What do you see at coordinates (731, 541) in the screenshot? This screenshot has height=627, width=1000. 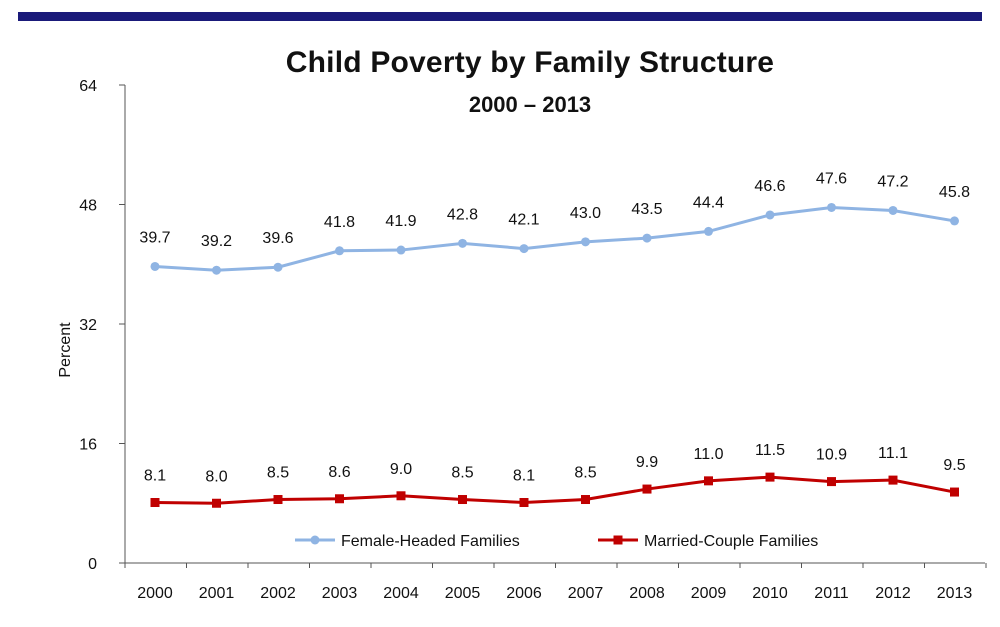 I see `legend-label: Married-Couple Families` at bounding box center [731, 541].